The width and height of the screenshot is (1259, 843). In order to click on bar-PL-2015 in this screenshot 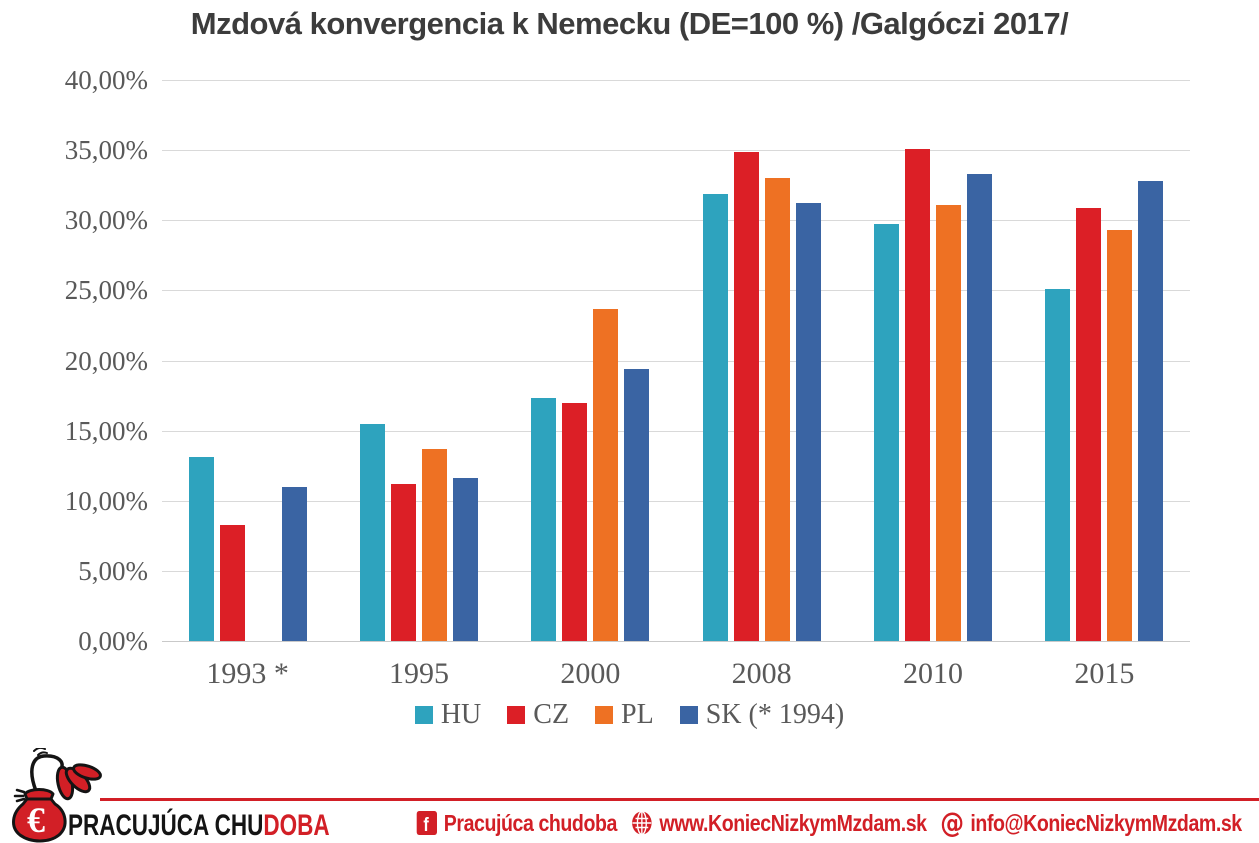, I will do `click(1120, 435)`.